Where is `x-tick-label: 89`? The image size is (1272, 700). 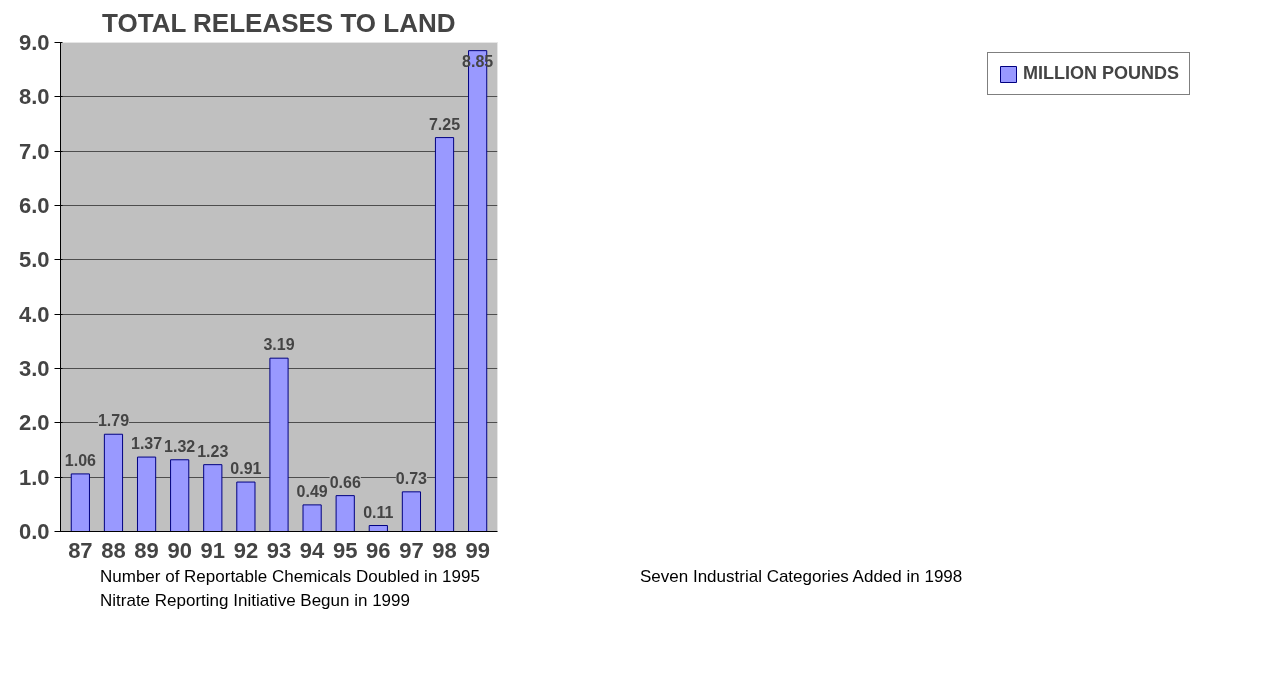 x-tick-label: 89 is located at coordinates (146, 550).